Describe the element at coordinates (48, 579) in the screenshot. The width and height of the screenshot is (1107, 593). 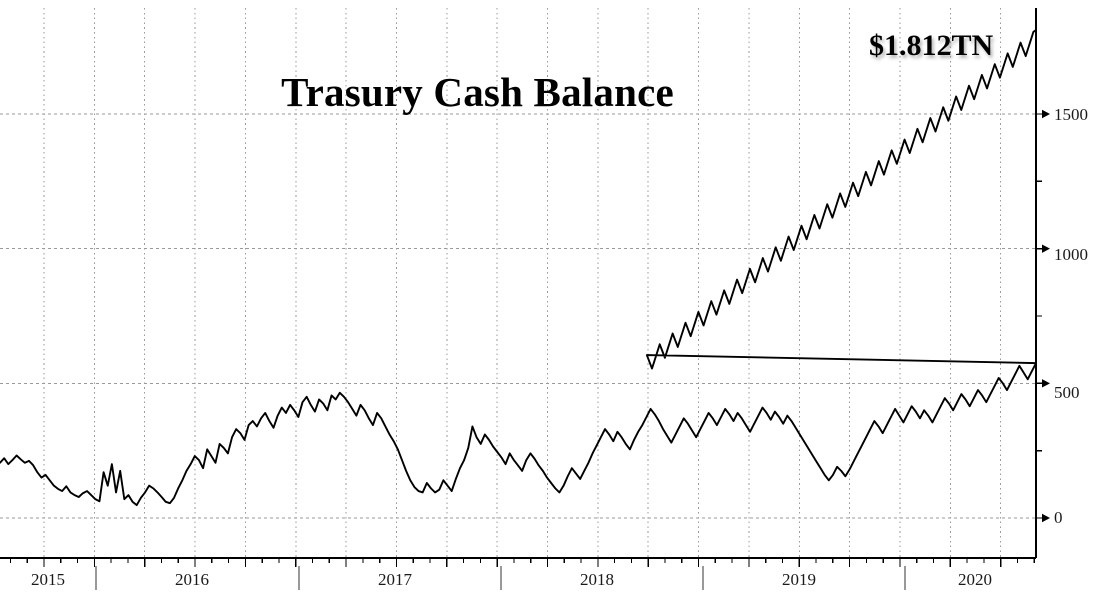
I see `xtick-label-2015: 2015` at that location.